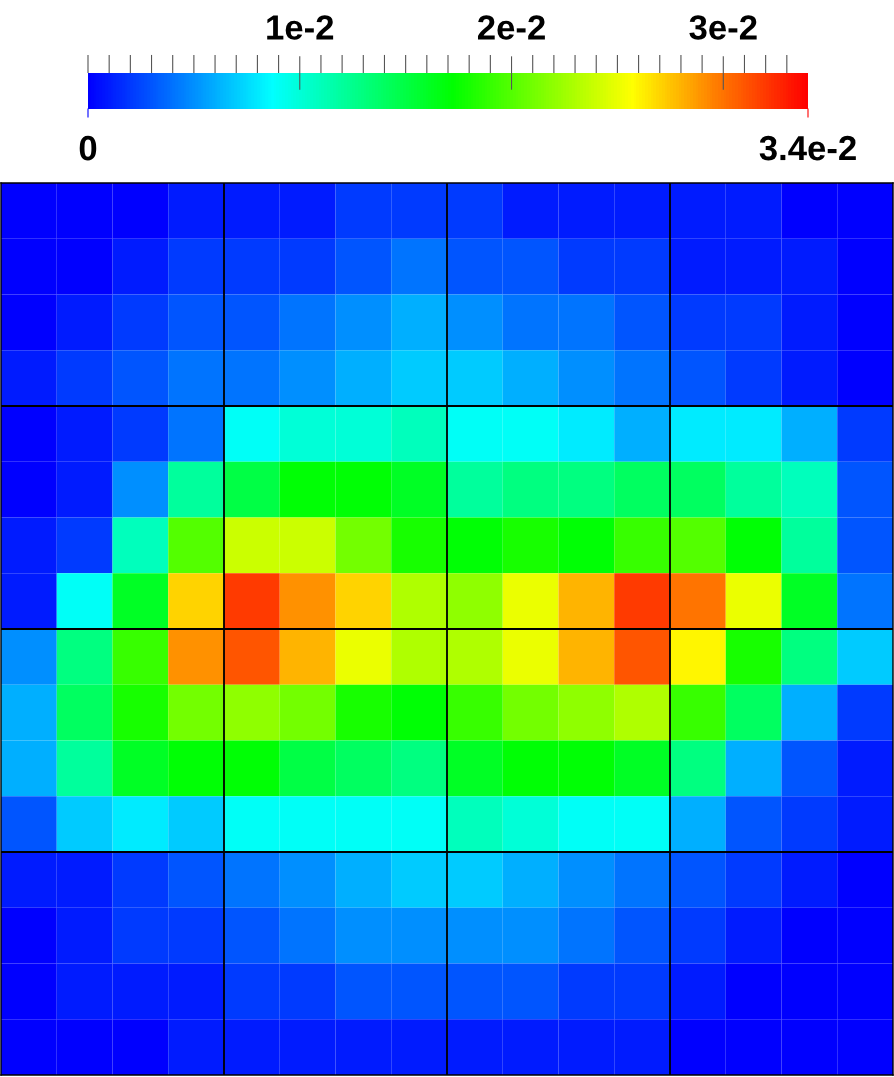 The height and width of the screenshot is (1077, 894). What do you see at coordinates (511, 27) in the screenshot?
I see `color-bar-label: 2e-2` at bounding box center [511, 27].